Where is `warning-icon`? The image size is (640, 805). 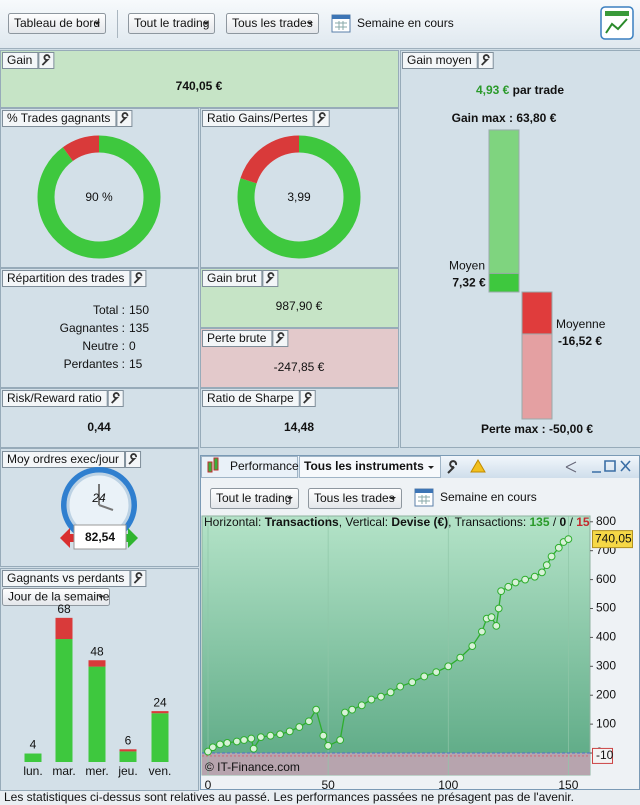 warning-icon is located at coordinates (478, 466).